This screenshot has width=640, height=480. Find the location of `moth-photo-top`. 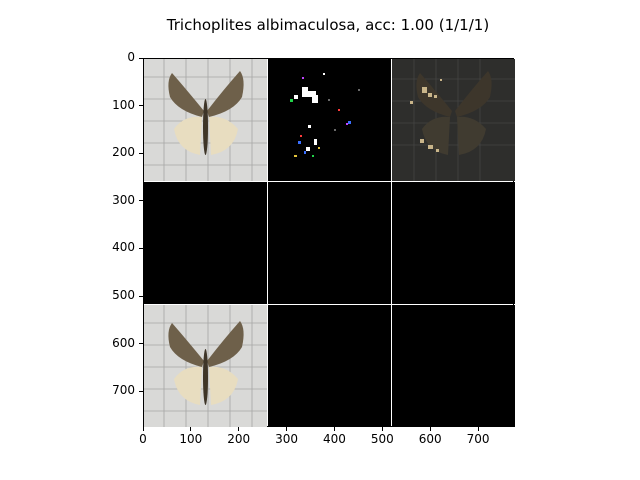

moth-photo-top is located at coordinates (205, 120).